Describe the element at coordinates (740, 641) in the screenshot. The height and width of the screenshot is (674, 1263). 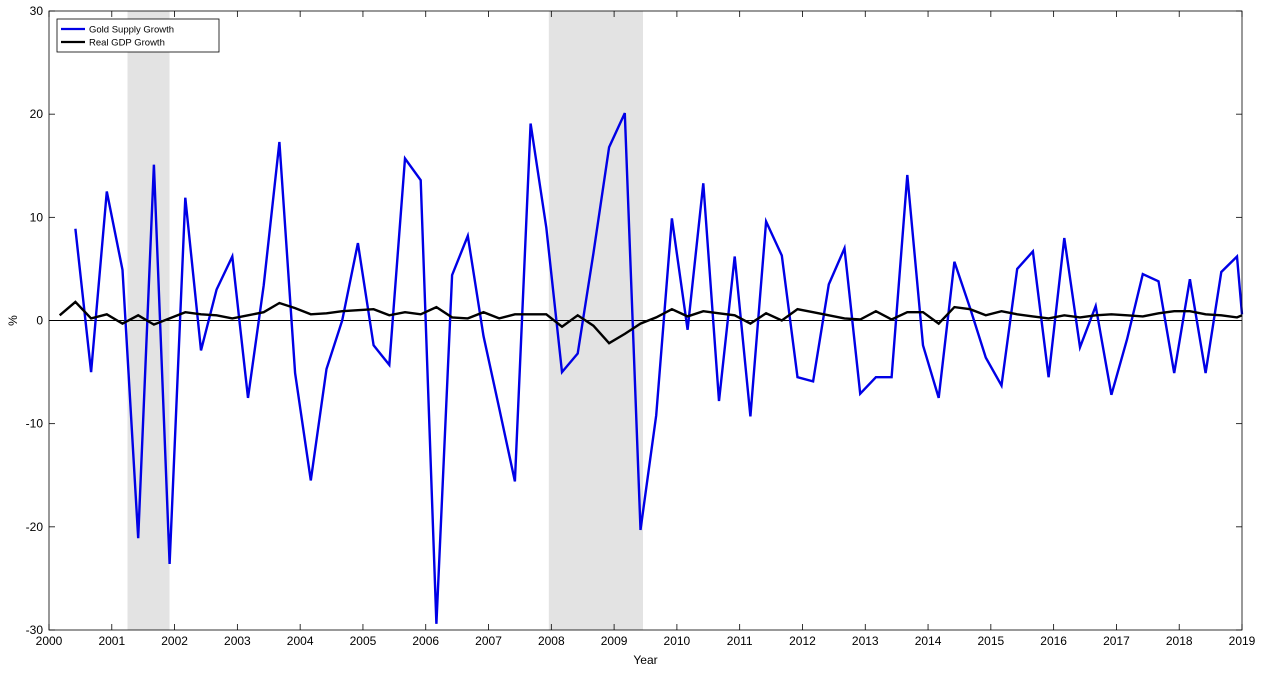
I see `x-tick-label: 2011` at that location.